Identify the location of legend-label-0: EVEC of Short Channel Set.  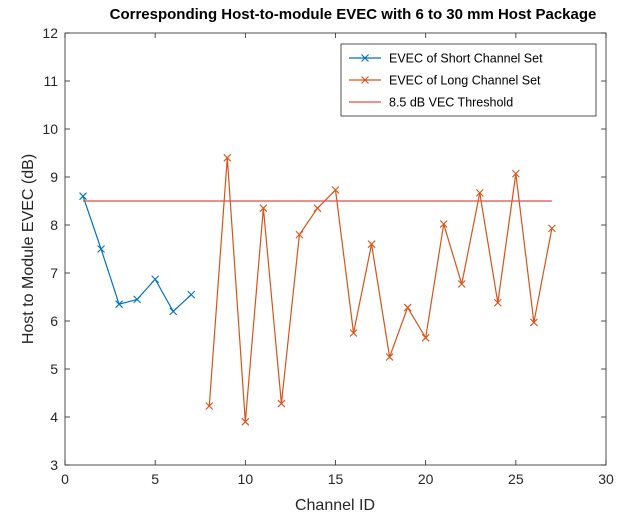
(466, 59).